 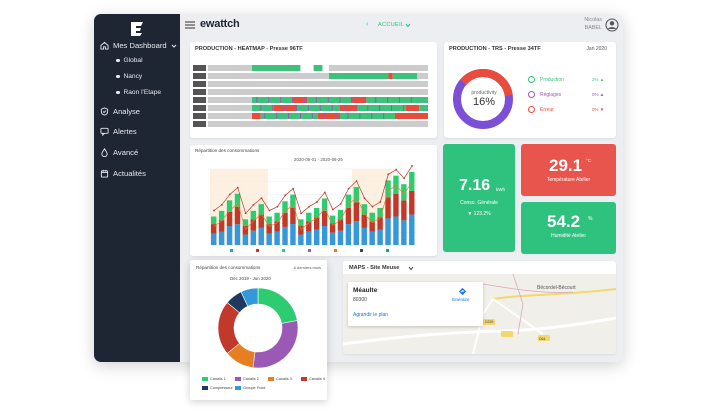 What do you see at coordinates (551, 95) in the screenshot?
I see `legend-label: Réglages` at bounding box center [551, 95].